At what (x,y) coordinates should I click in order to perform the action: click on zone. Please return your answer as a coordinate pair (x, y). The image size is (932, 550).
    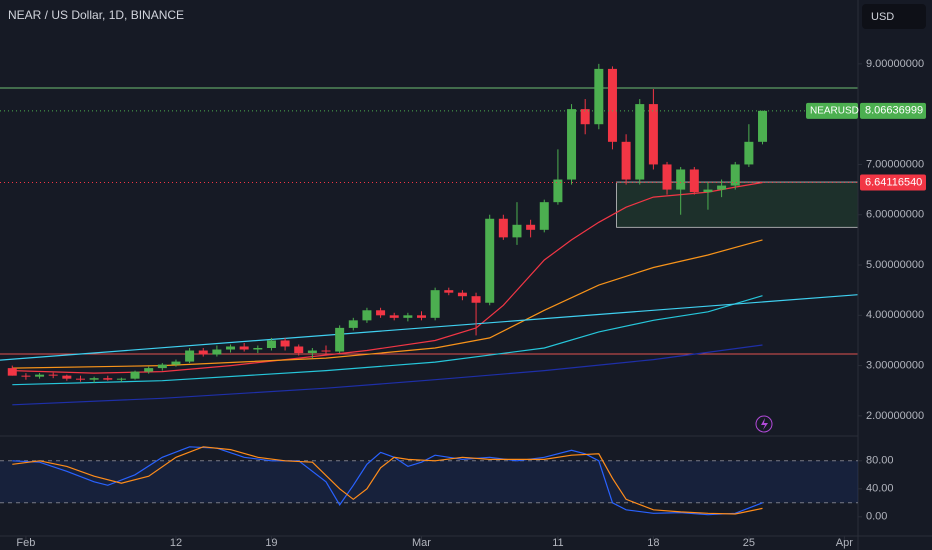
    Looking at the image, I should click on (737, 204).